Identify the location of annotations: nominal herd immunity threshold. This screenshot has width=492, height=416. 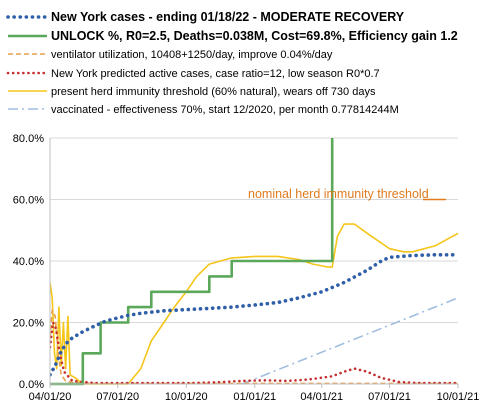
(347, 194).